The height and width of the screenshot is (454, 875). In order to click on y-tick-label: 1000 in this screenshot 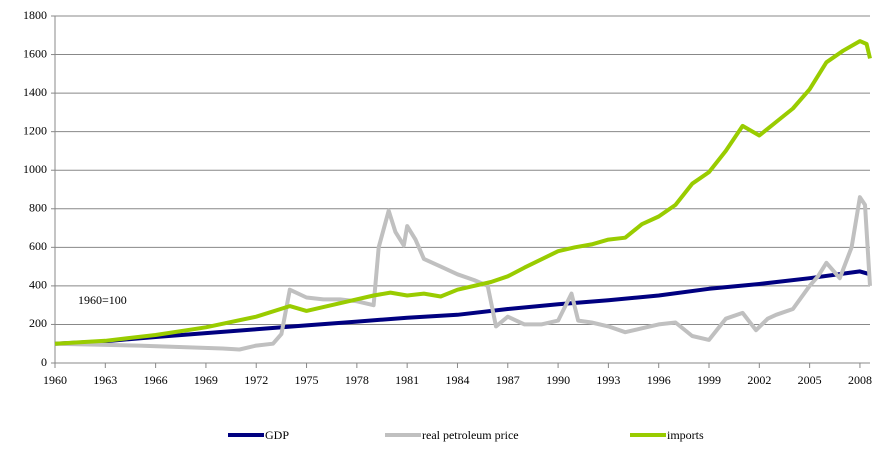, I will do `click(35, 169)`.